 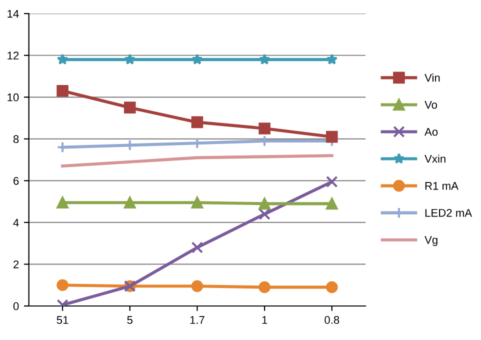 I want to click on legend-label: Vg, so click(x=431, y=241).